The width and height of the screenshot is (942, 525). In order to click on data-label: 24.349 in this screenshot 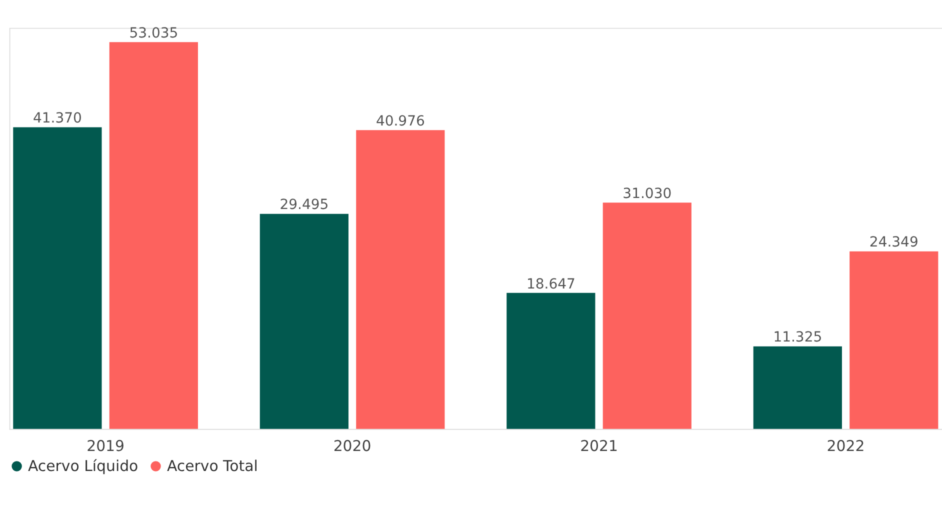, I will do `click(893, 242)`.